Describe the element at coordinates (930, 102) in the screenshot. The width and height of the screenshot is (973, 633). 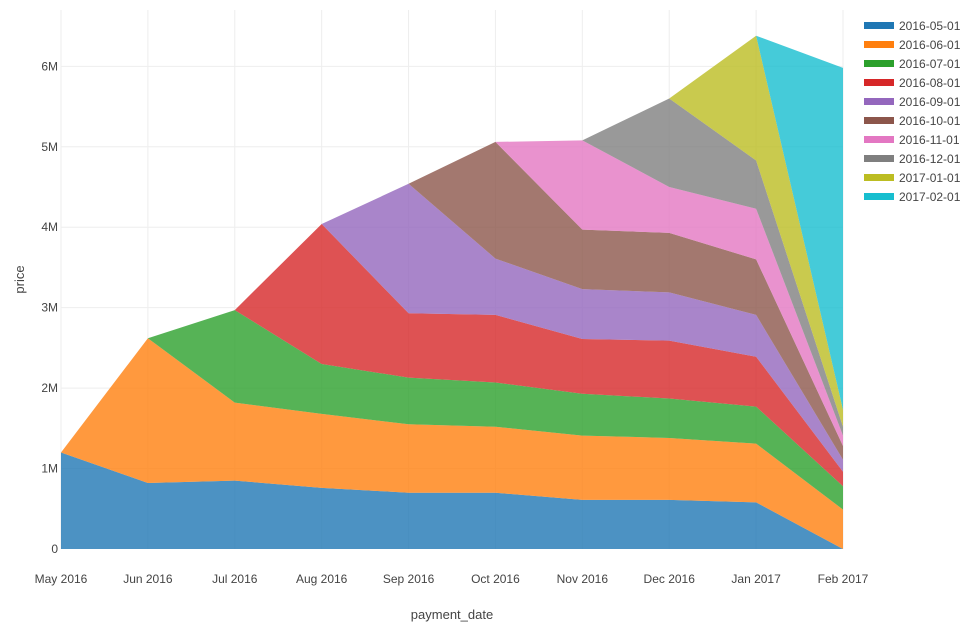
I see `legend-label: 2016-09-01` at that location.